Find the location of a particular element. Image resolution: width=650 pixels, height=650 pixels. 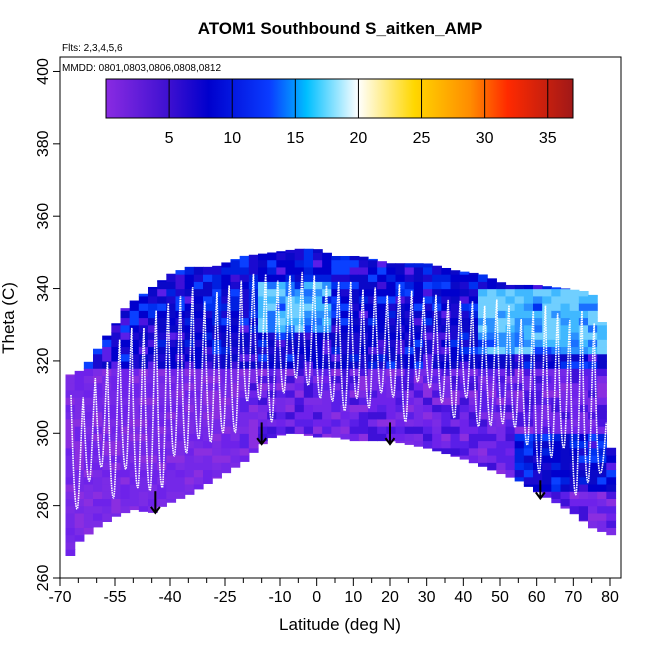

x-tick-label: 20 is located at coordinates (390, 597).